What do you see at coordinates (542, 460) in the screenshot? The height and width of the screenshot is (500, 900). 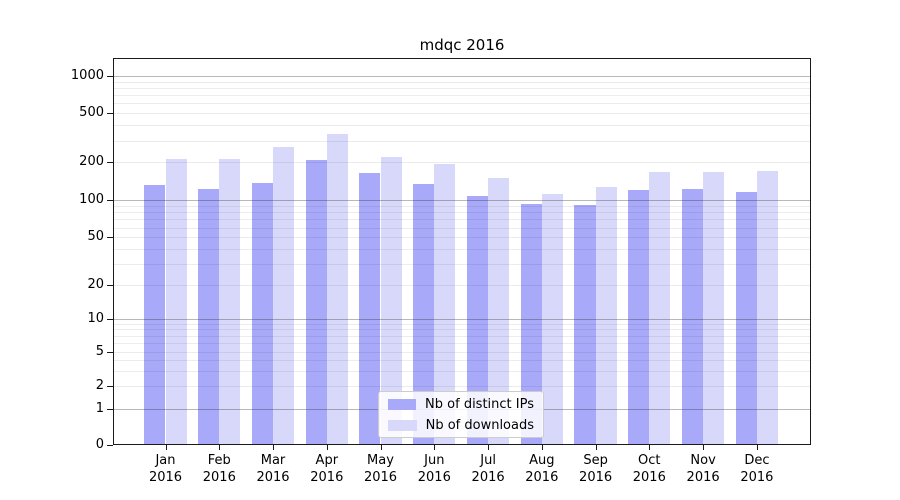 I see `x-tick-month: Aug` at bounding box center [542, 460].